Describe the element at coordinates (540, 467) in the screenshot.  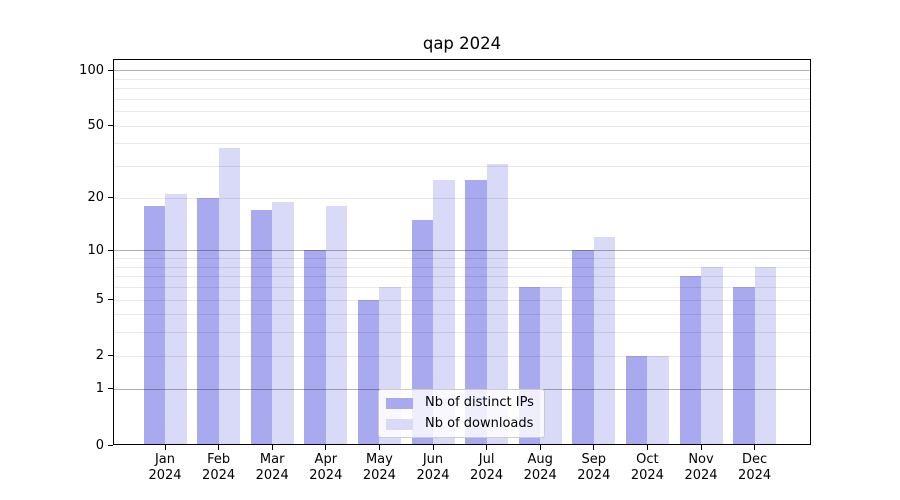
I see `x-tick-label-aug-2024: Aug 2024` at that location.